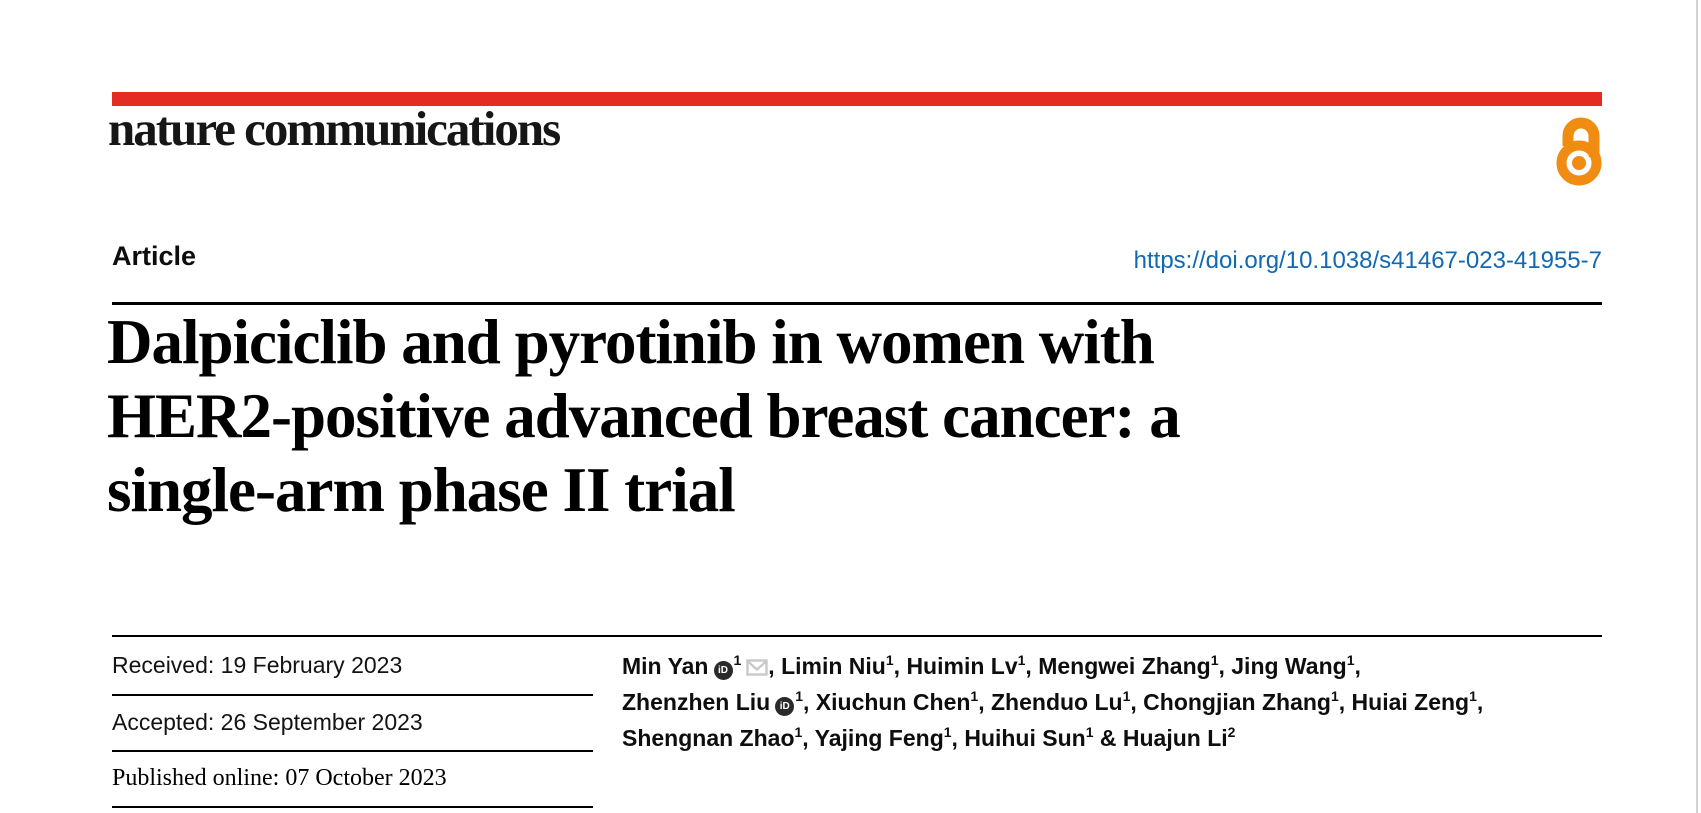 The height and width of the screenshot is (813, 1701). Describe the element at coordinates (1025, 738) in the screenshot. I see `author-name: Huihui Sun` at that location.